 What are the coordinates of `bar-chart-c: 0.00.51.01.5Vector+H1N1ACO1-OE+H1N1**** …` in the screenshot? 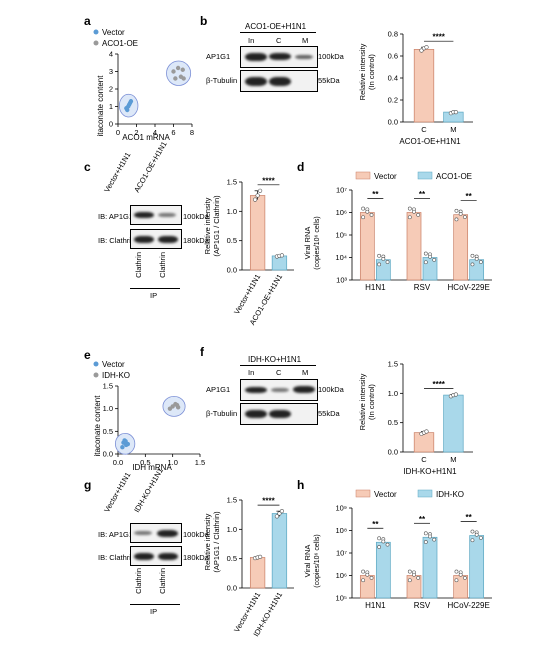 It's located at (248, 251).